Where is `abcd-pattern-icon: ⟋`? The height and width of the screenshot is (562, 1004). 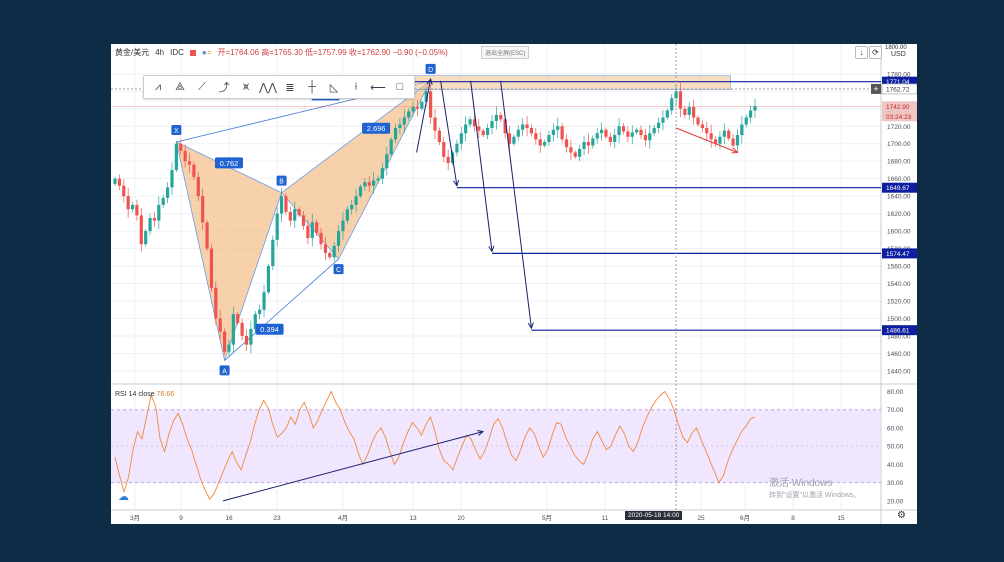
abcd-pattern-icon: ⟋ is located at coordinates (202, 86).